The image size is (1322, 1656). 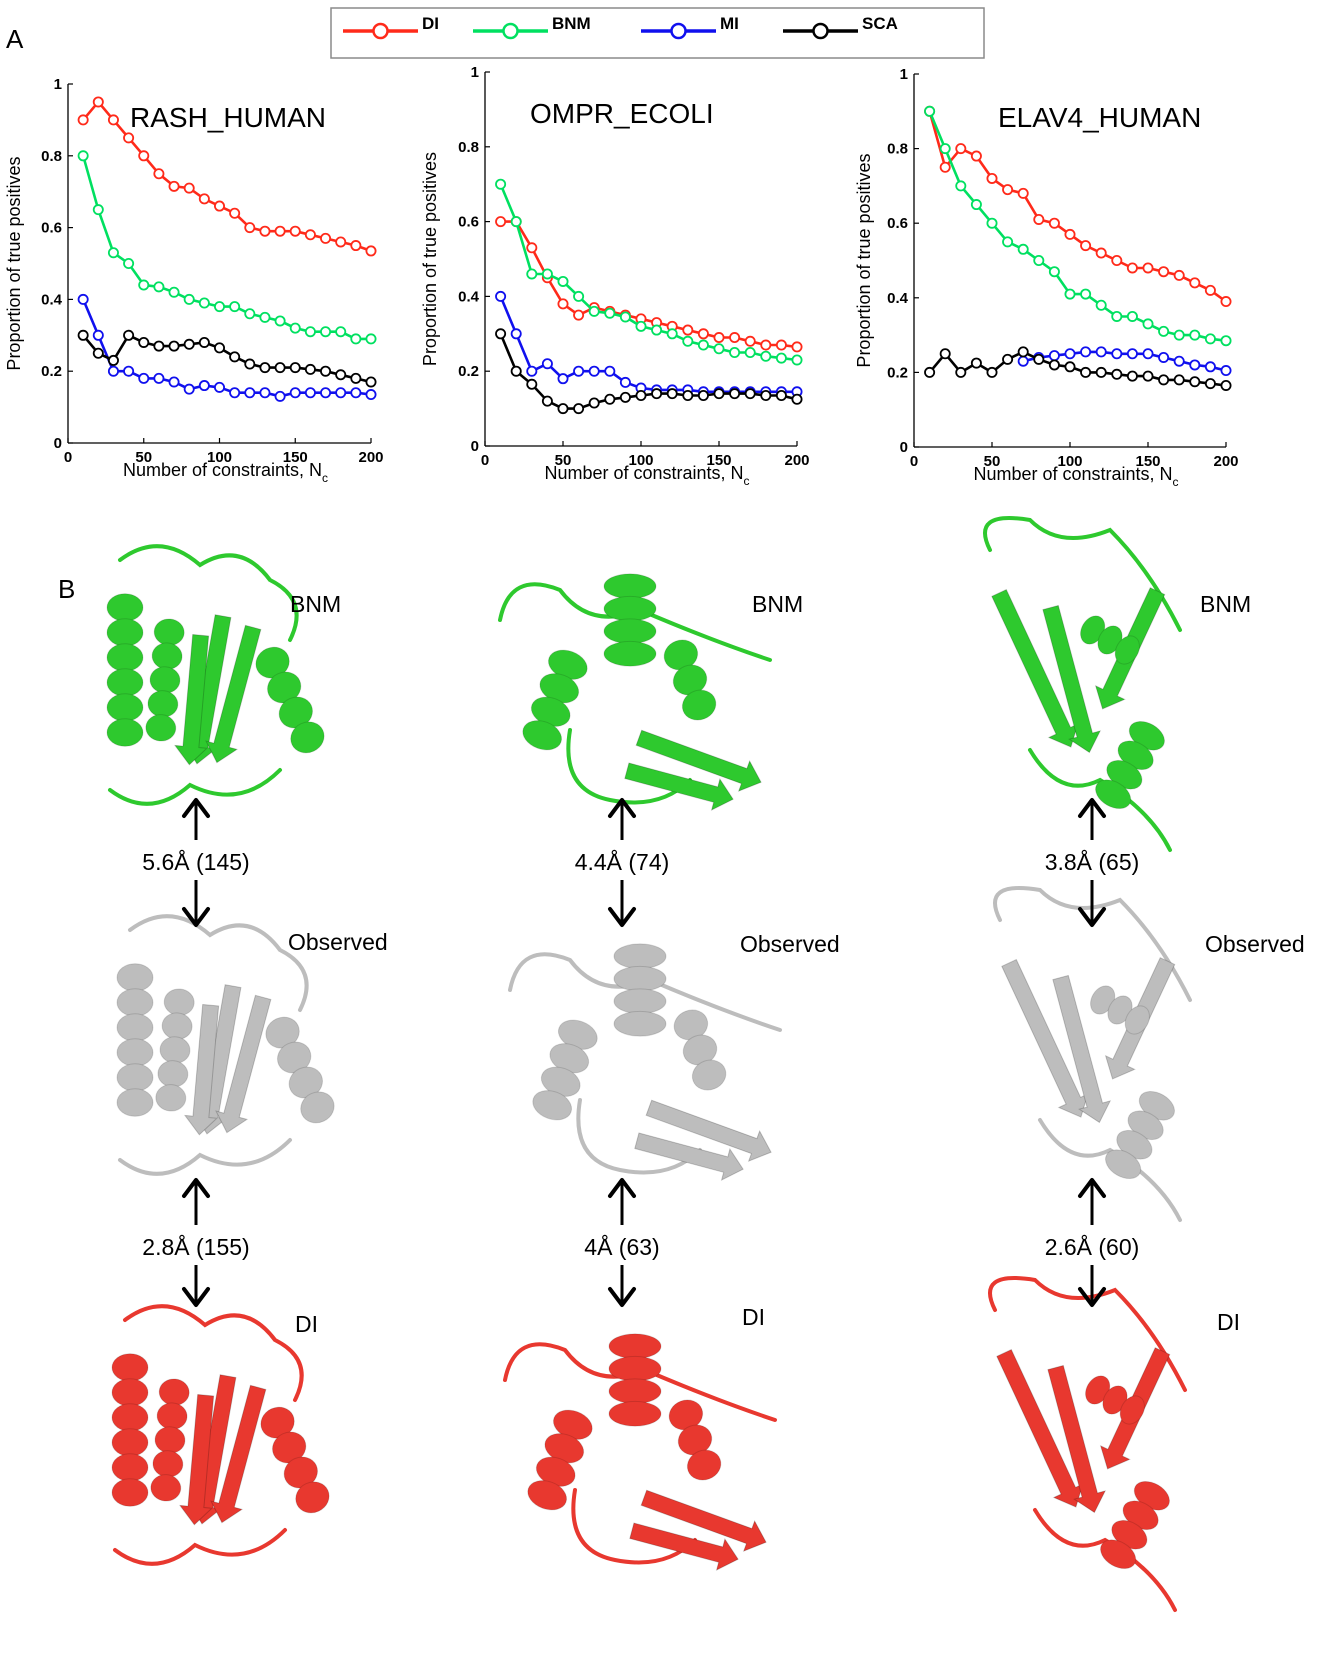 What do you see at coordinates (226, 248) in the screenshot?
I see `series-line-bnm` at bounding box center [226, 248].